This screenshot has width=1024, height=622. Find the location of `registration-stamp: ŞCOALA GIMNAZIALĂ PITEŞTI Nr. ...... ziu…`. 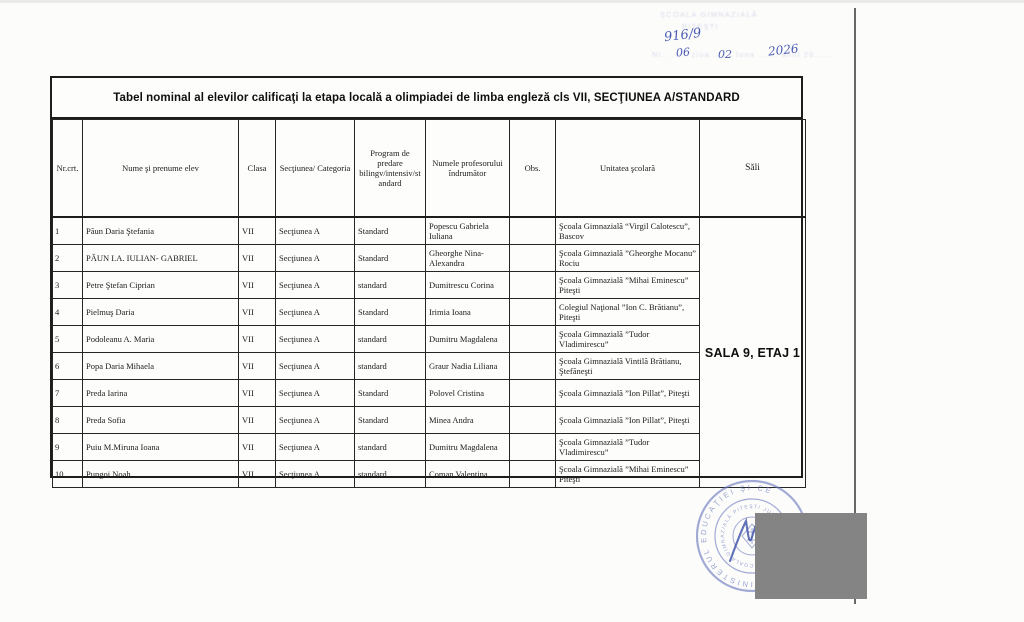

registration-stamp: ŞCOALA GIMNAZIALĂ PITEŞTI Nr. ...... ziu… is located at coordinates (755, 37).